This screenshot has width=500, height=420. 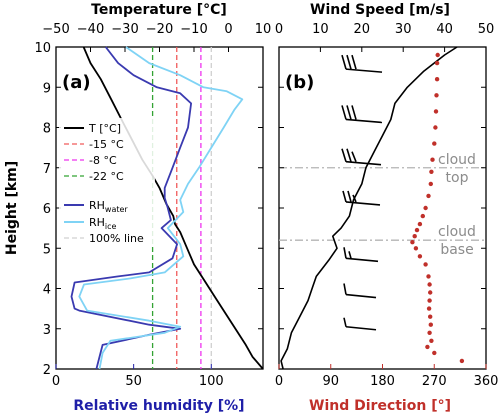 I want to click on y-tick-label: 5, so click(x=47, y=249).